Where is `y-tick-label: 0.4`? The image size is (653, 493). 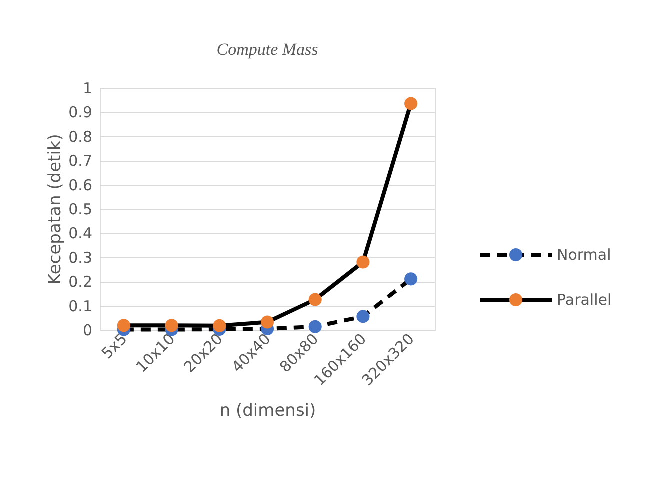 y-tick-label: 0.4 is located at coordinates (80, 233).